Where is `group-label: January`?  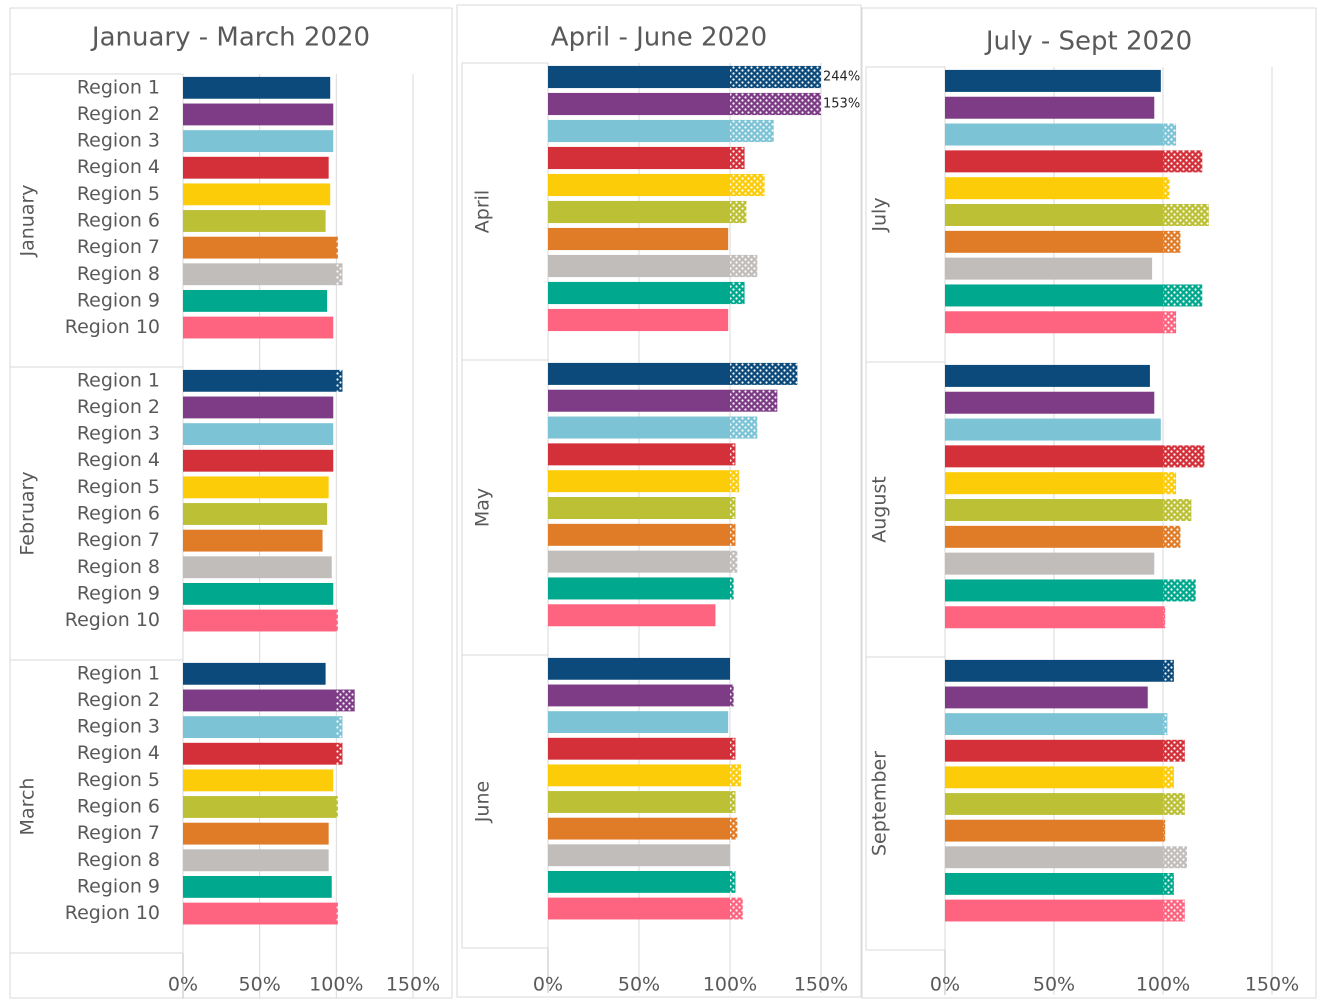 group-label: January is located at coordinates (28, 220).